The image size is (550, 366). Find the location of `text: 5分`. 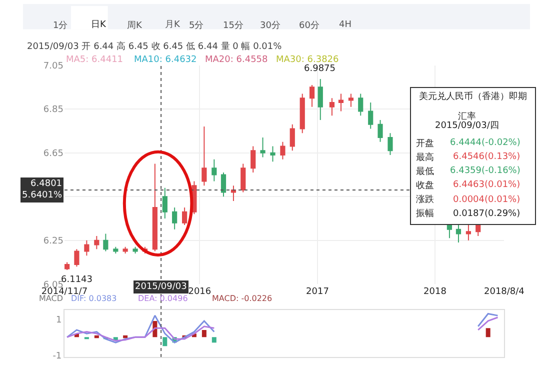

text: 5分 is located at coordinates (196, 25).